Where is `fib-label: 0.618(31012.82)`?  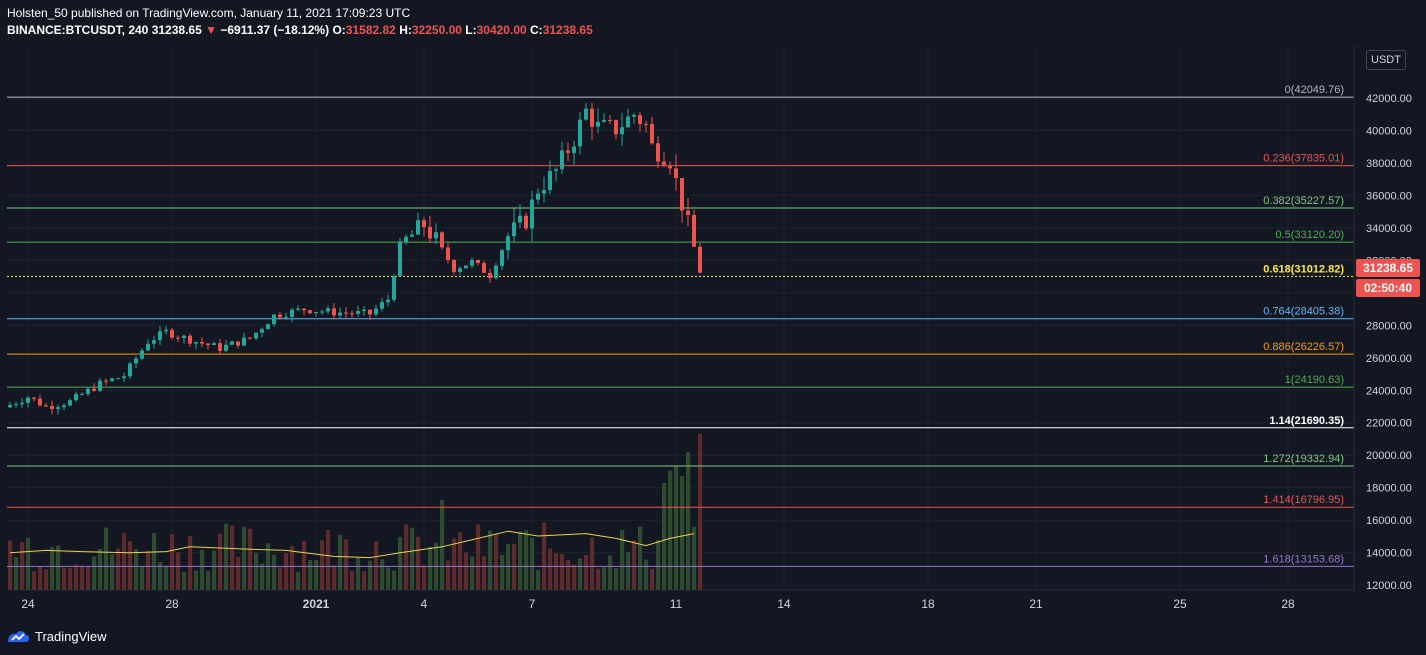
fib-label: 0.618(31012.82) is located at coordinates (1303, 269).